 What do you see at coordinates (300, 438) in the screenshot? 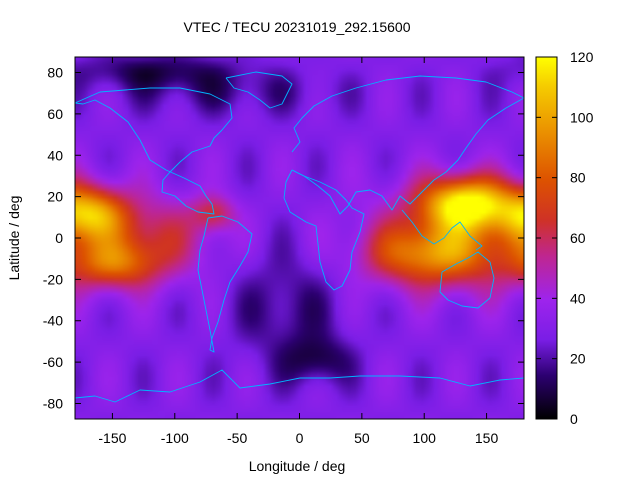
I see `x-tick-label: 0` at bounding box center [300, 438].